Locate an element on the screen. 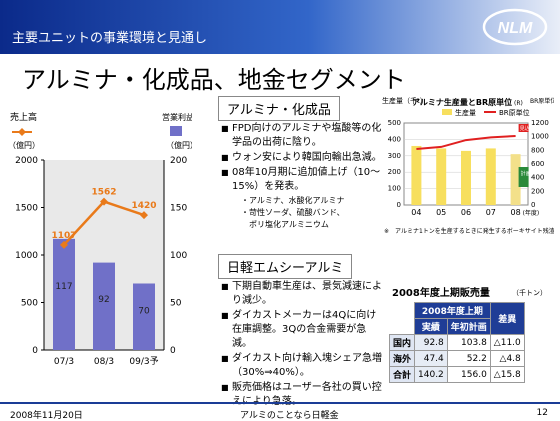  right-tick-label: 1200 is located at coordinates (540, 123).